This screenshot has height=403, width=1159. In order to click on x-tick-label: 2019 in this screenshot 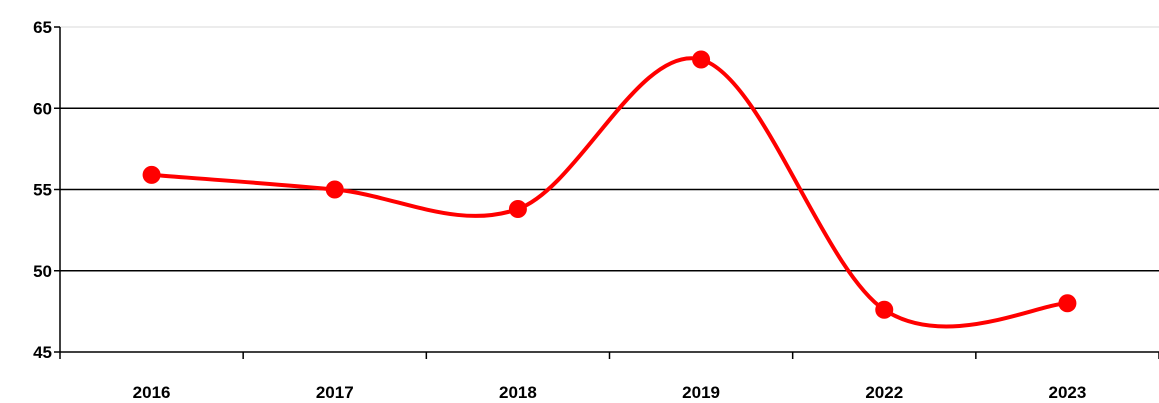, I will do `click(701, 392)`.